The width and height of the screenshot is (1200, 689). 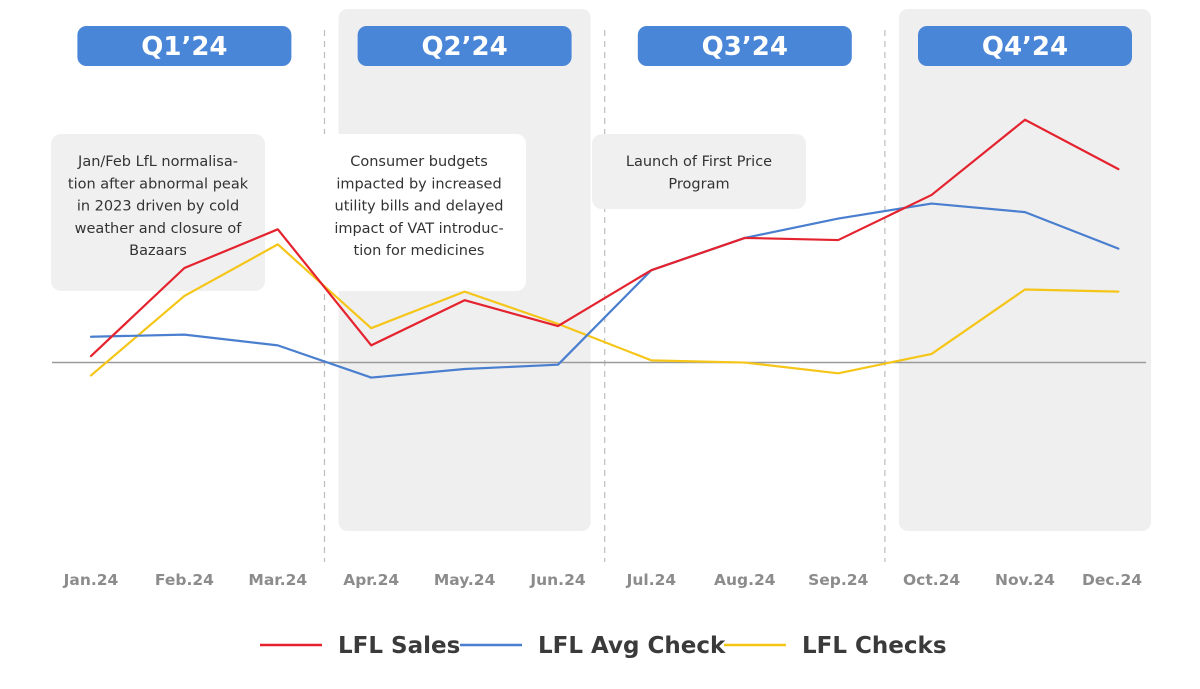 I want to click on quarter-label: Q4’24, so click(x=1025, y=47).